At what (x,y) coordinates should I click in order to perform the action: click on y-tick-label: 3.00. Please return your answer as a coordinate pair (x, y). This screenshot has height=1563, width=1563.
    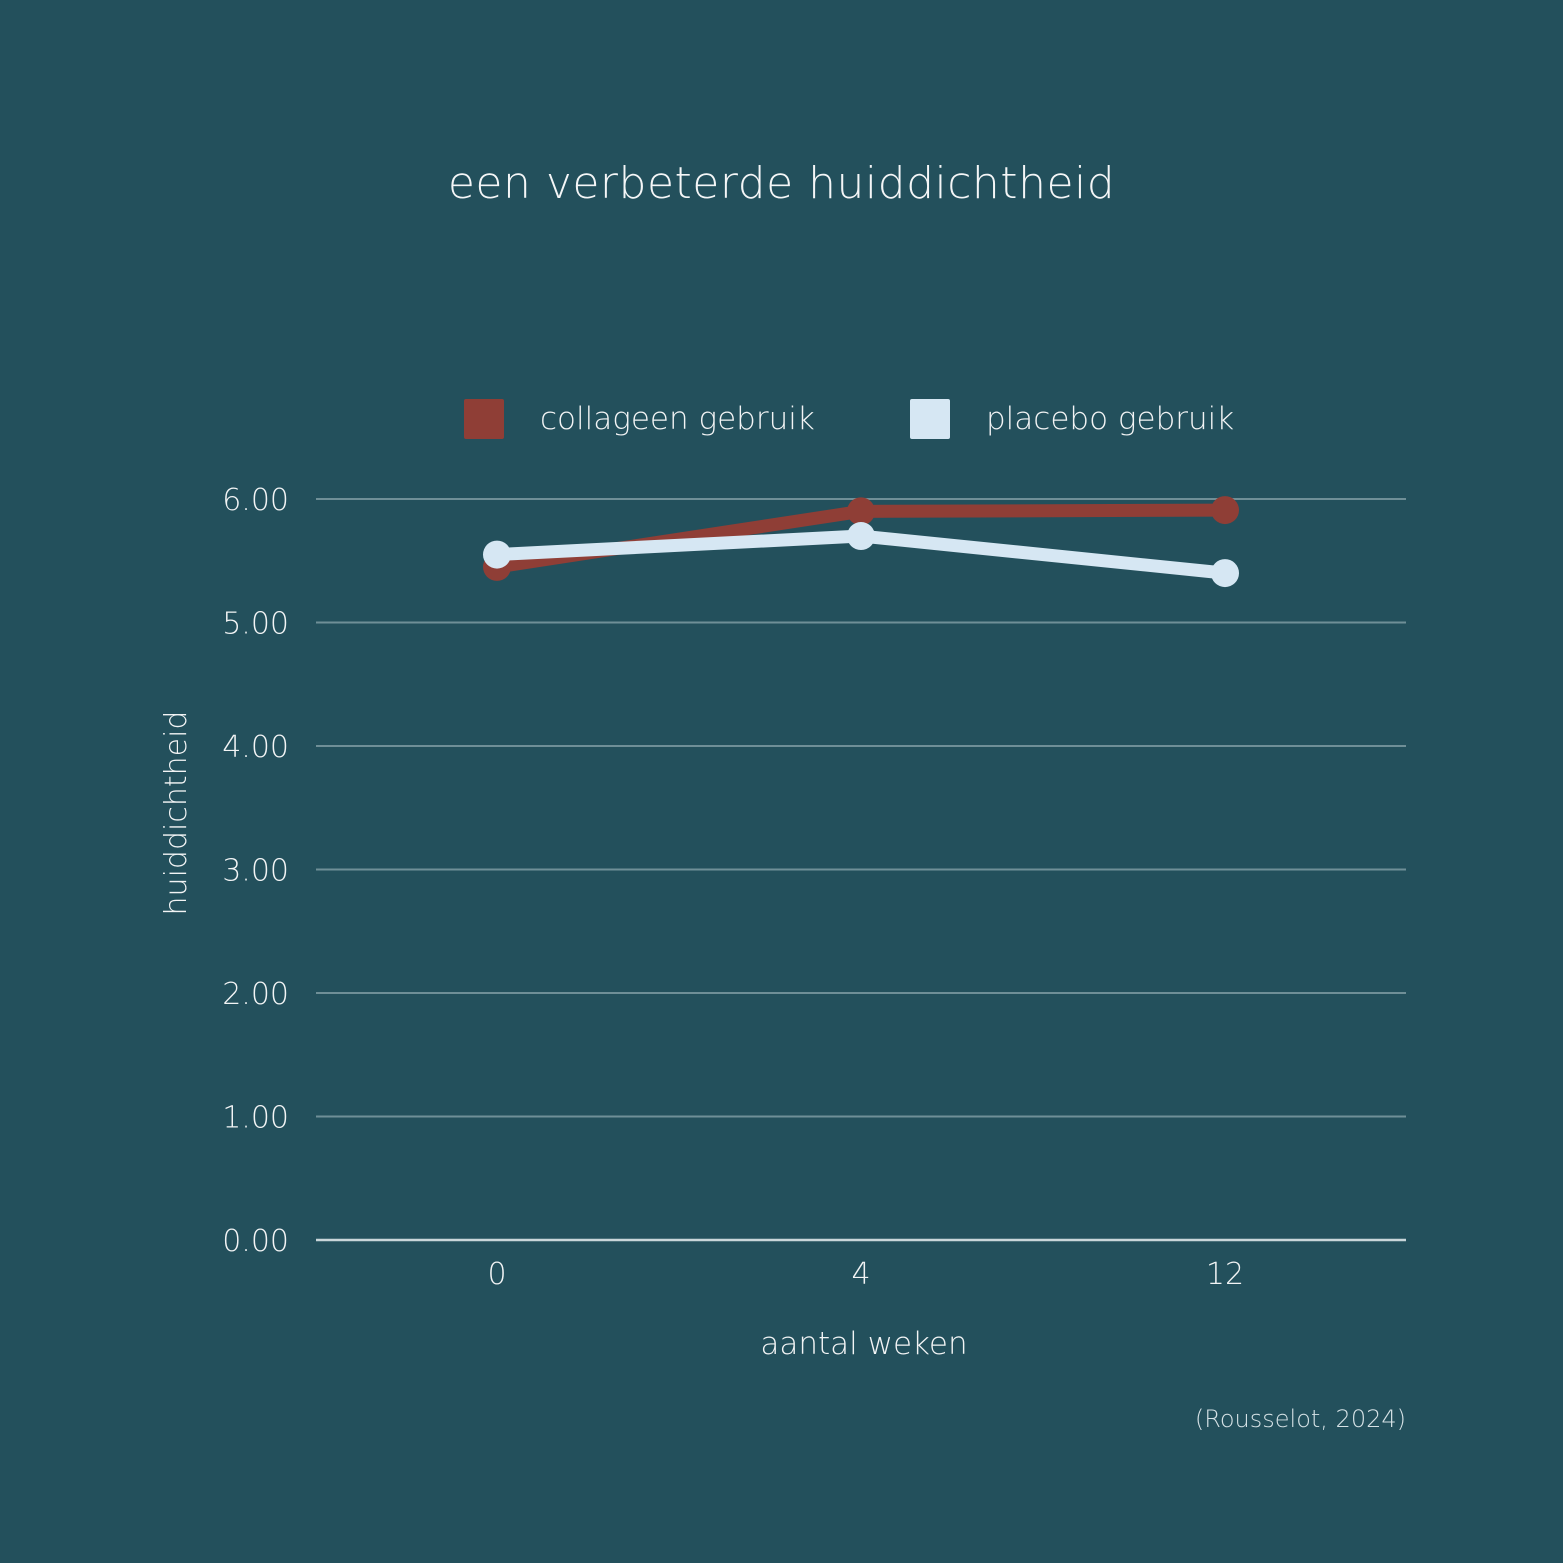
    Looking at the image, I should click on (255, 871).